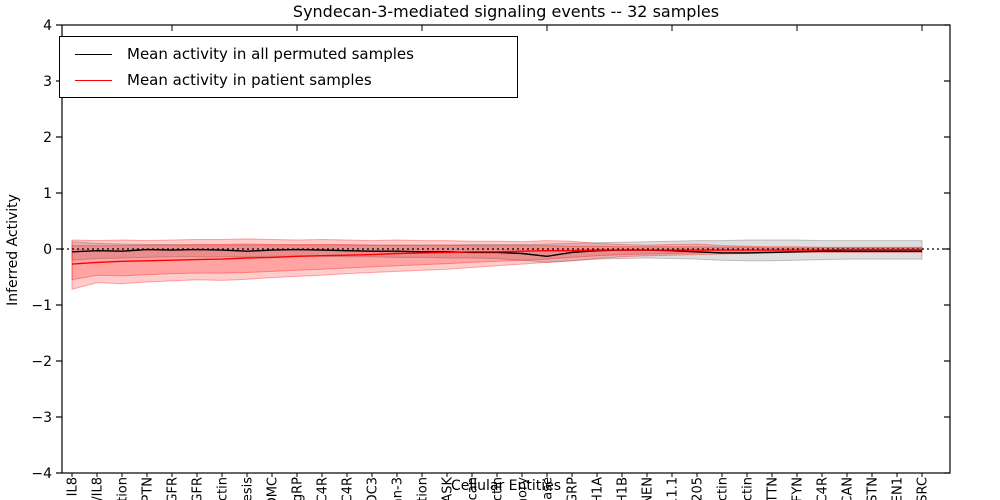  What do you see at coordinates (573, 488) in the screenshot?
I see `x-tick-label: AGRP` at bounding box center [573, 488].